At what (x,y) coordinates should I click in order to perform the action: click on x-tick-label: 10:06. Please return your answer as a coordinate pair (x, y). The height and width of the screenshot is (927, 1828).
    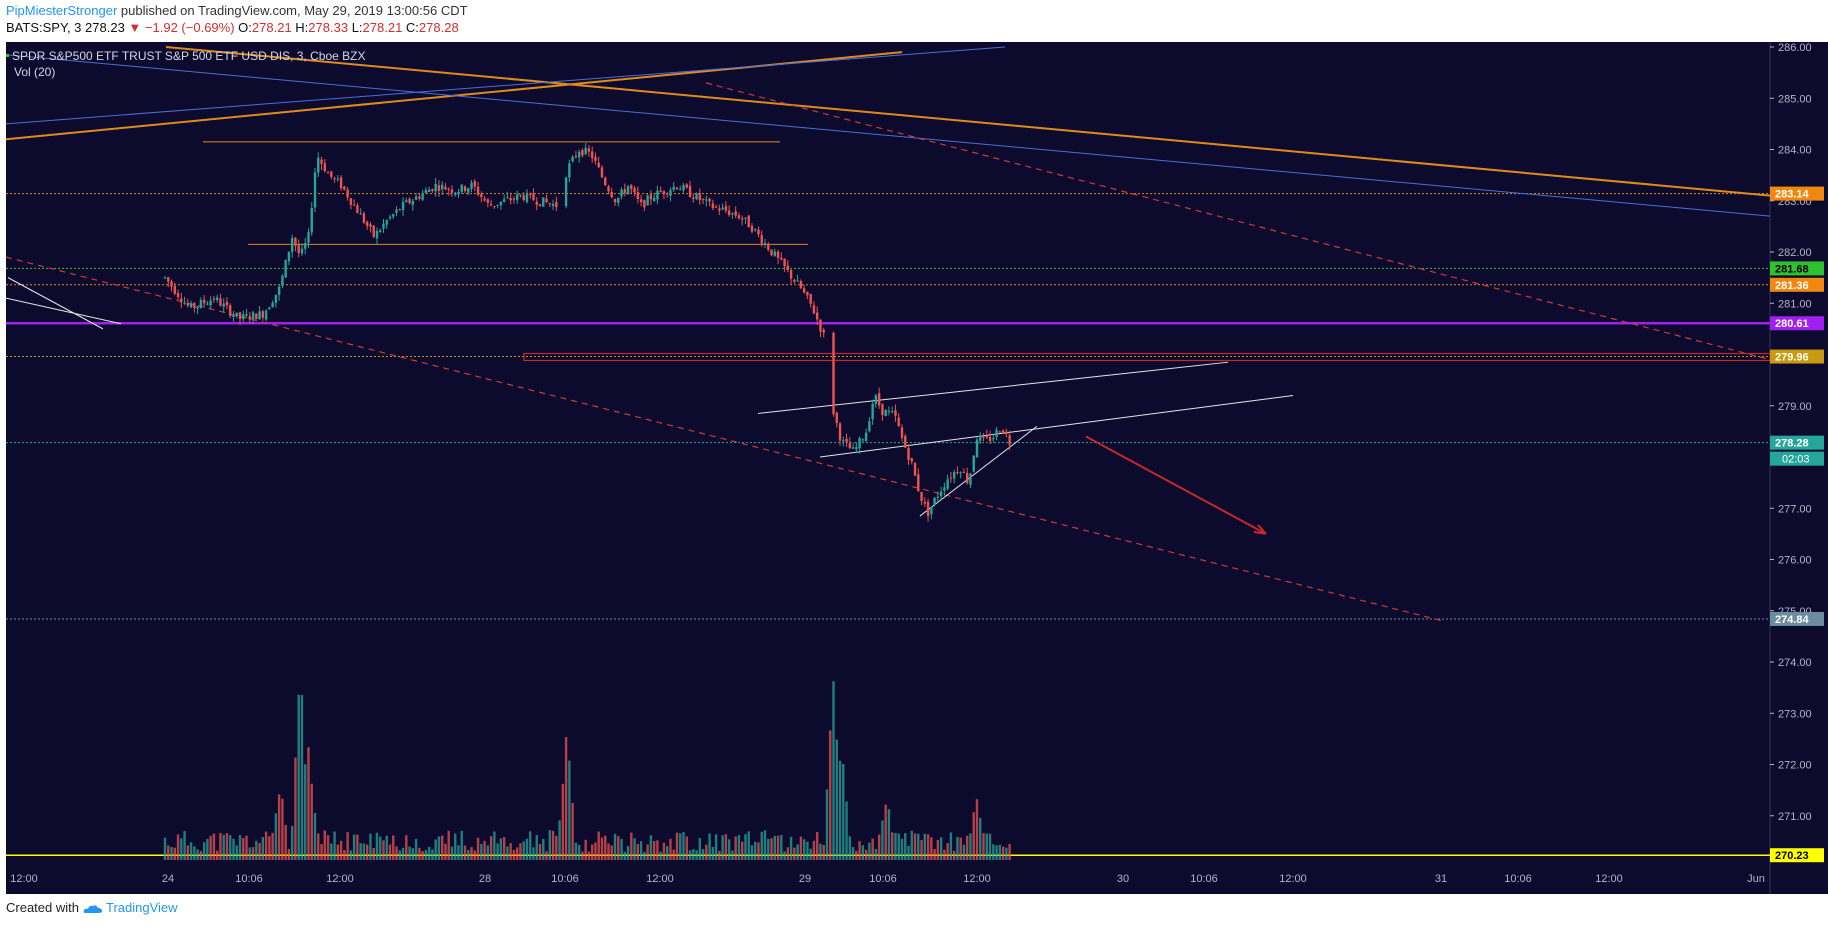
    Looking at the image, I should click on (565, 879).